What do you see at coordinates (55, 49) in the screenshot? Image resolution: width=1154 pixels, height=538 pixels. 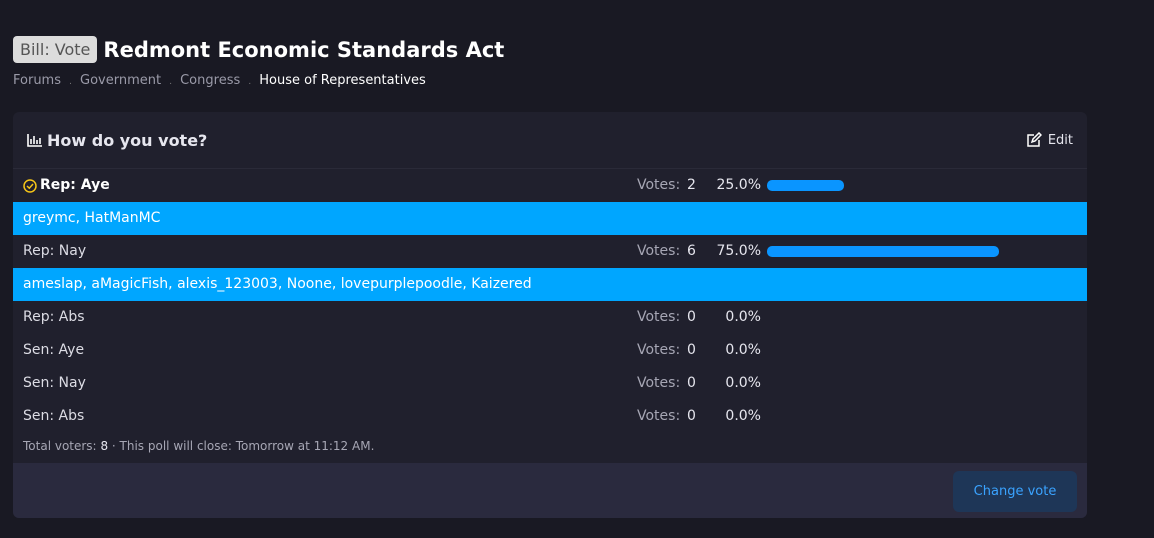 I see `prefix-badge: Bill: Vote` at bounding box center [55, 49].